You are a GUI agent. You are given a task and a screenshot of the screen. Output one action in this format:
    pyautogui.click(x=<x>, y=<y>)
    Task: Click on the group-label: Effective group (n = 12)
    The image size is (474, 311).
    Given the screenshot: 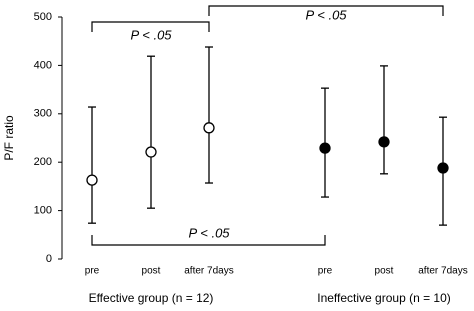 What is the action you would take?
    pyautogui.click(x=151, y=298)
    